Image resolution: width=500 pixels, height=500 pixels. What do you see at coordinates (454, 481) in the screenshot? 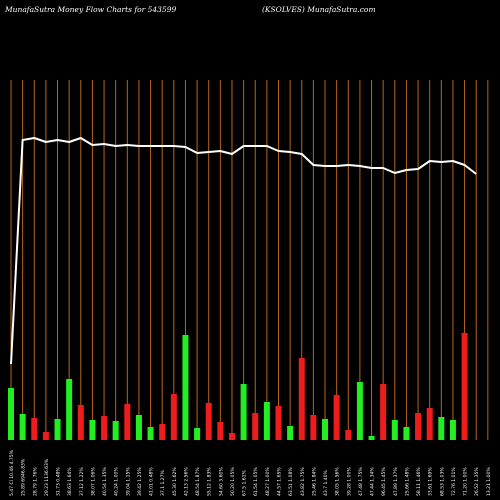
I see `x-tick-label: 72.76 1.01%` at bounding box center [454, 481].